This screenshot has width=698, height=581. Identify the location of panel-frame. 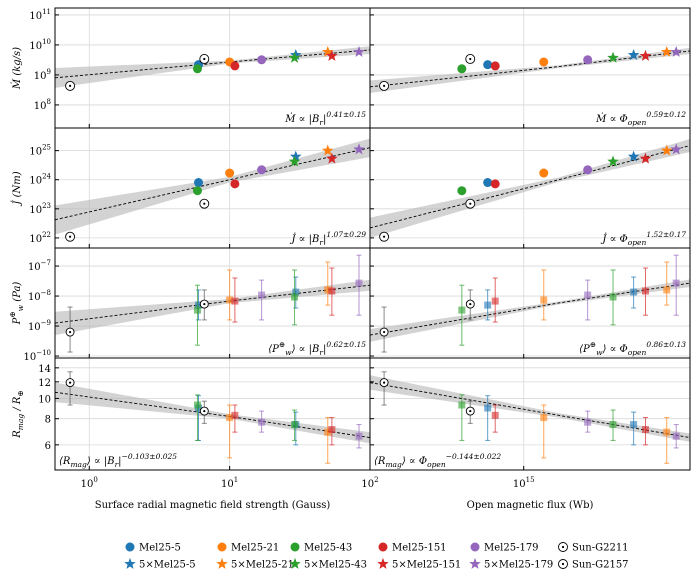
(530, 303).